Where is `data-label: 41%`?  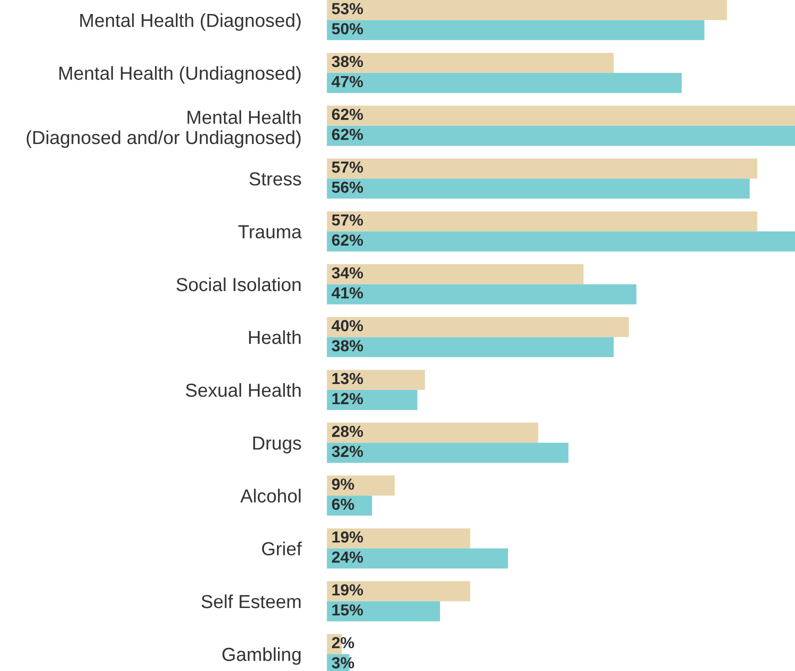
data-label: 41% is located at coordinates (347, 293).